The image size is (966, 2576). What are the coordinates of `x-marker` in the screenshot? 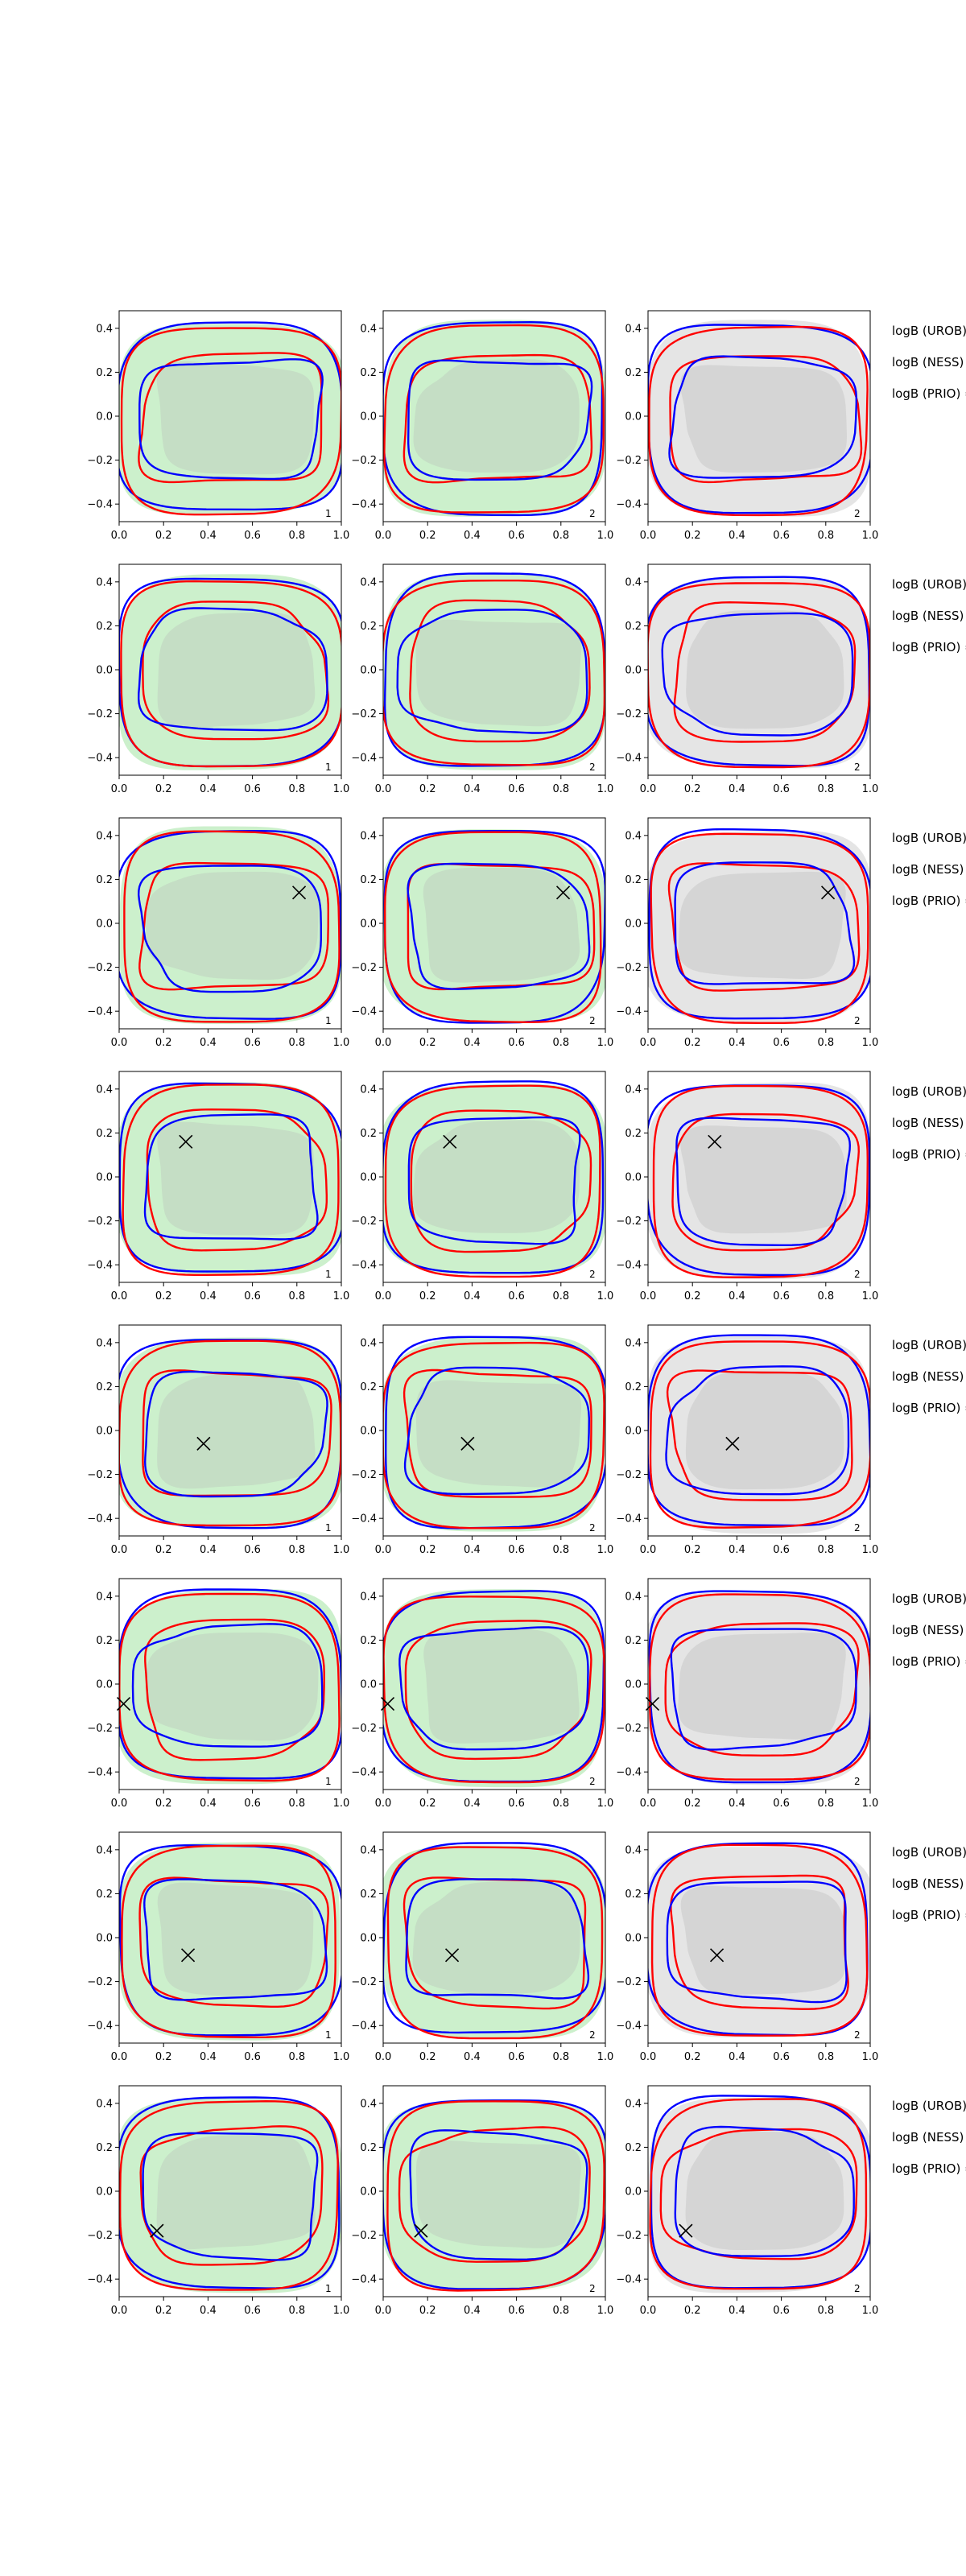 It's located at (563, 893).